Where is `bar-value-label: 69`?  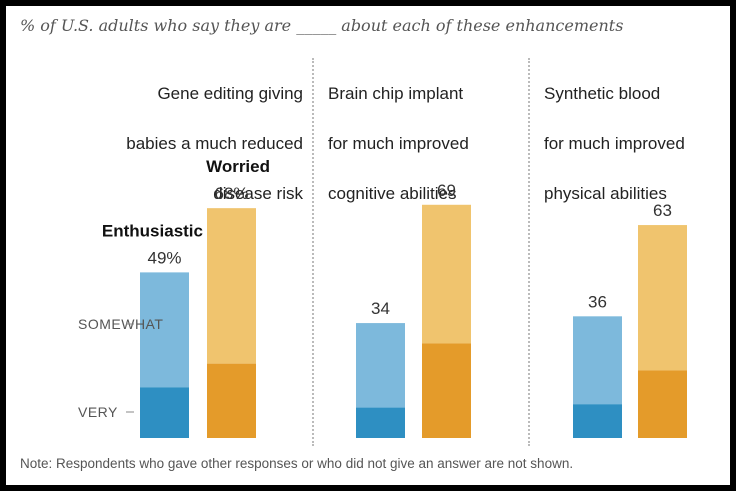 bar-value-label: 69 is located at coordinates (446, 190).